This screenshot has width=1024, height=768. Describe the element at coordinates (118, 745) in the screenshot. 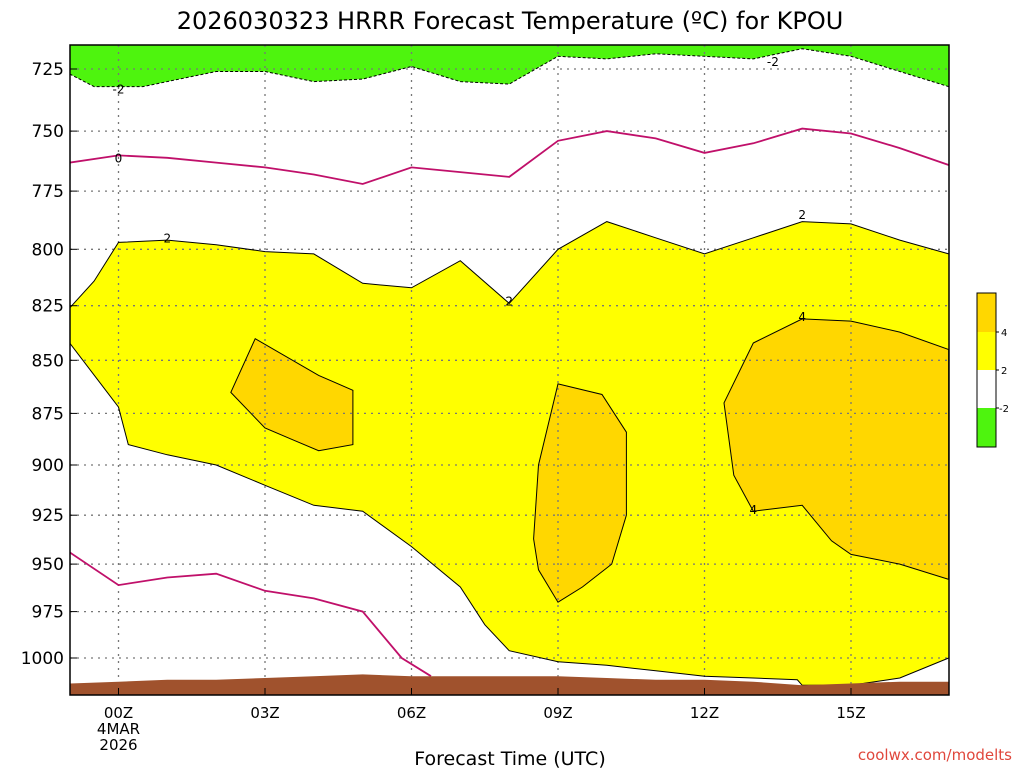

I see `x-tick-date: 2026` at that location.